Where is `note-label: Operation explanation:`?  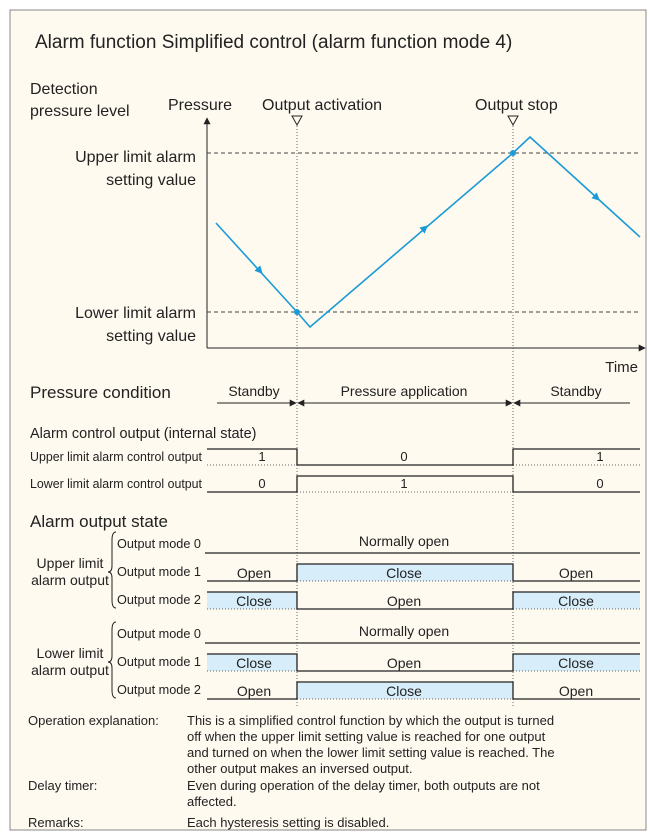
note-label: Operation explanation: is located at coordinates (93, 720).